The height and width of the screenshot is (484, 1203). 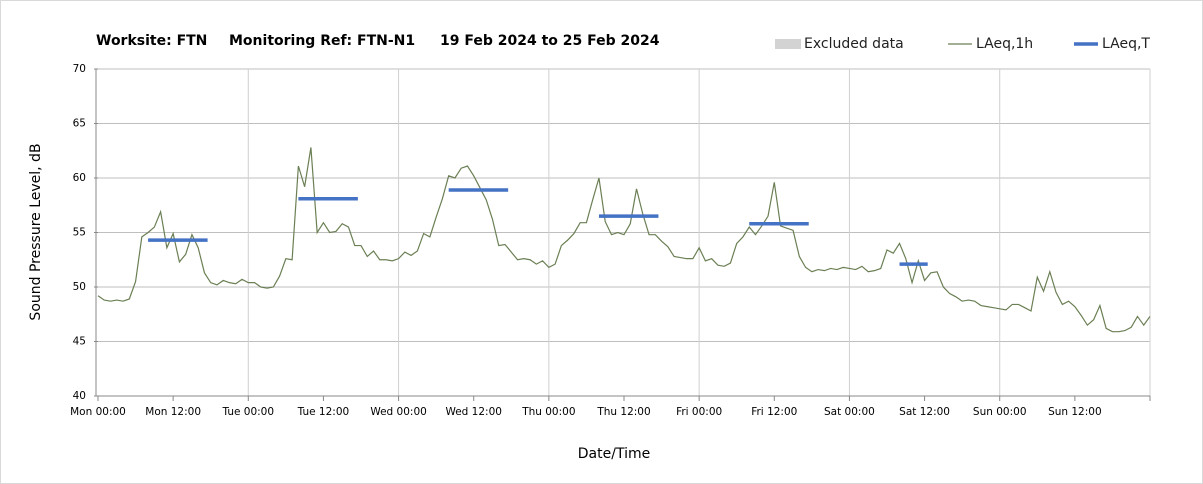 I want to click on x-tick-label: Sun 00:00, so click(x=1000, y=412).